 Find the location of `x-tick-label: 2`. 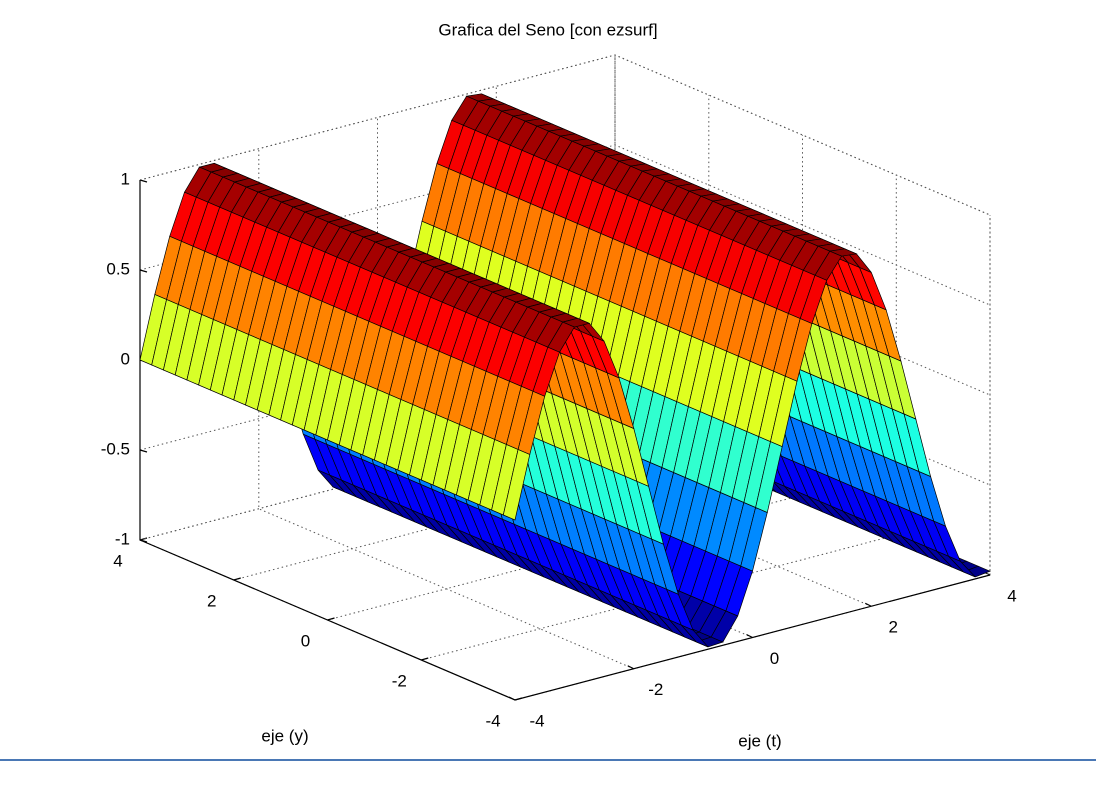

x-tick-label: 2 is located at coordinates (893, 627).